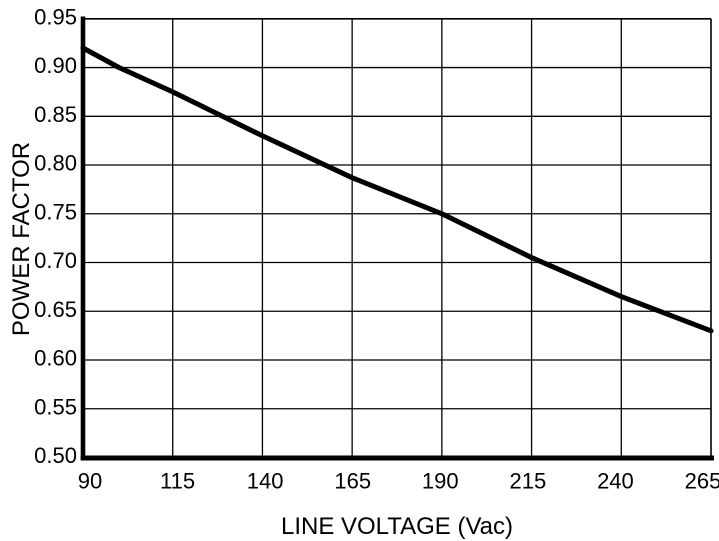  I want to click on y-tick-label: 0.55, so click(55, 406).